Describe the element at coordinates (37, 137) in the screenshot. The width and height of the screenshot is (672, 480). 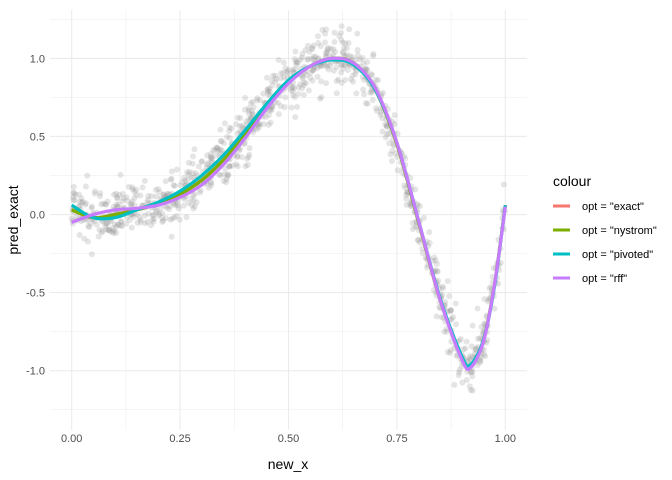
I see `y-tick-label: 0.5` at that location.